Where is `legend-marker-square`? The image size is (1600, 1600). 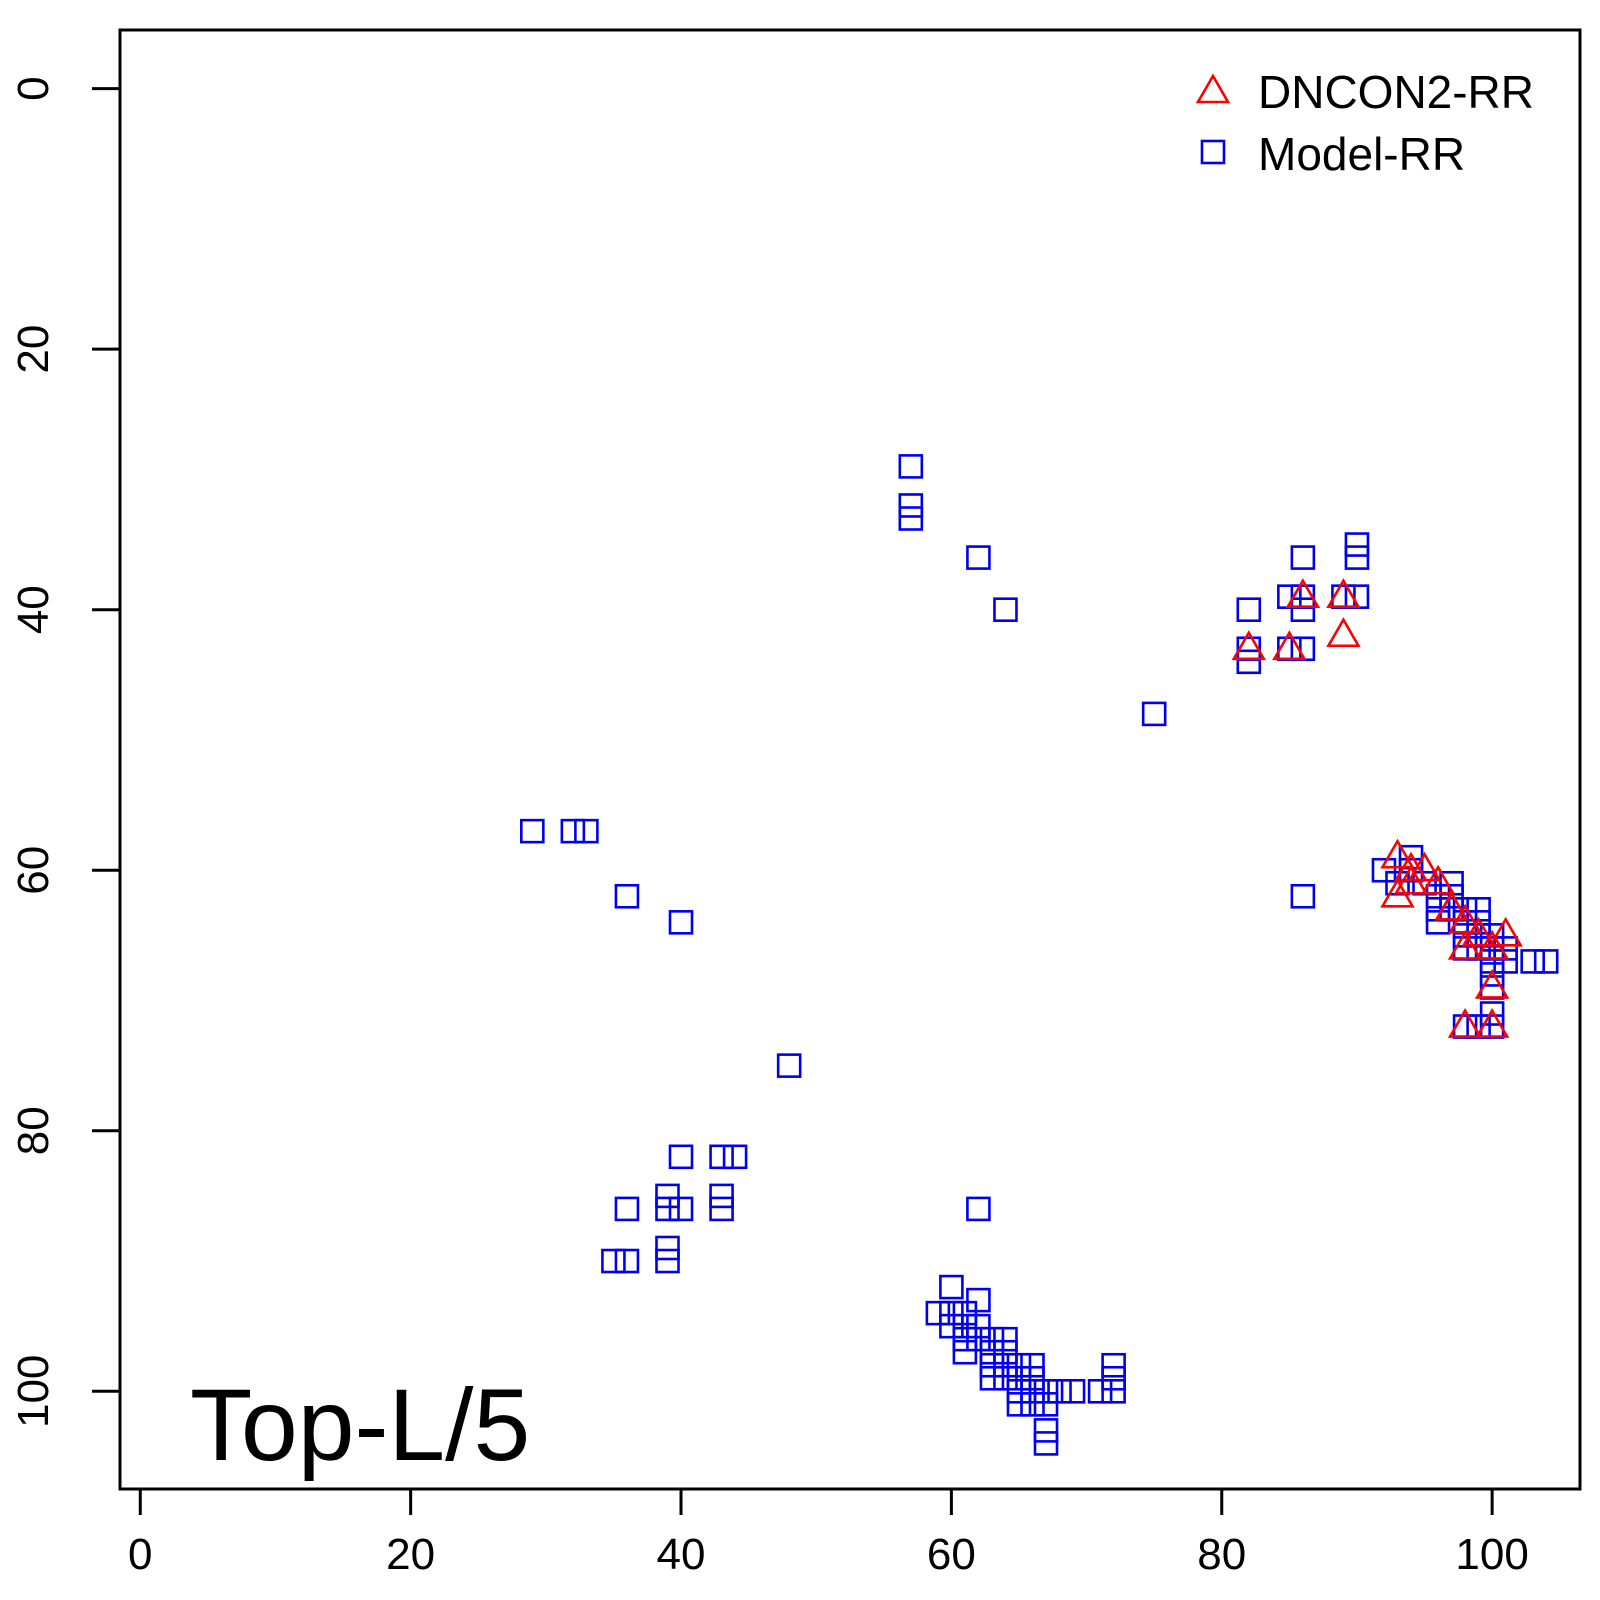 legend-marker-square is located at coordinates (1213, 152).